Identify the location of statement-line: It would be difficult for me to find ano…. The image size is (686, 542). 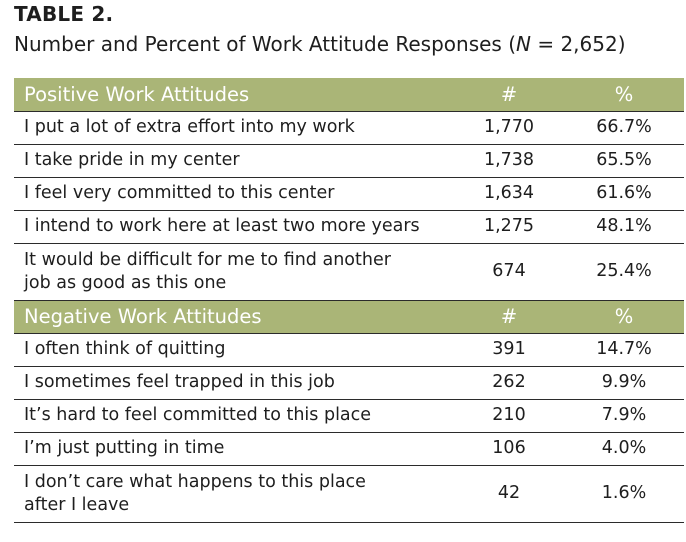
(207, 259).